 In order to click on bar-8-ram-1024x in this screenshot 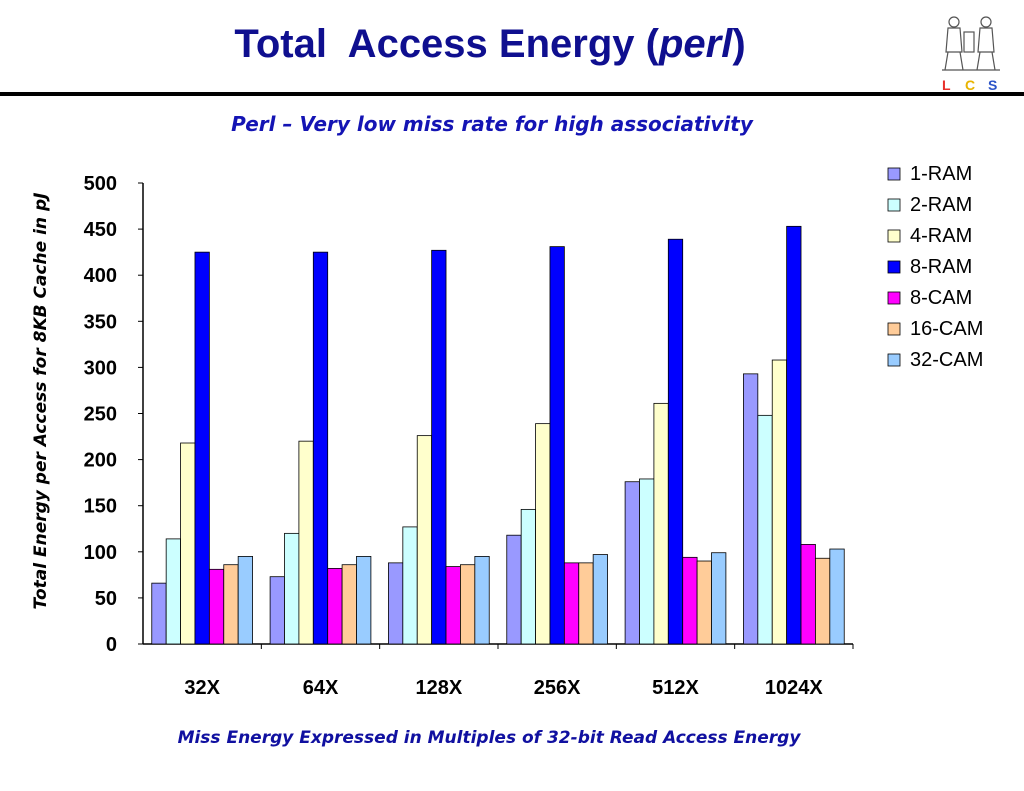, I will do `click(794, 435)`.